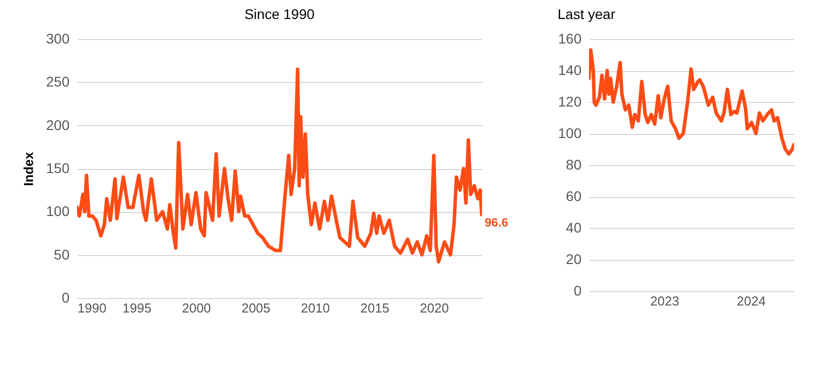  I want to click on x-tick-label: 2020, so click(434, 308).